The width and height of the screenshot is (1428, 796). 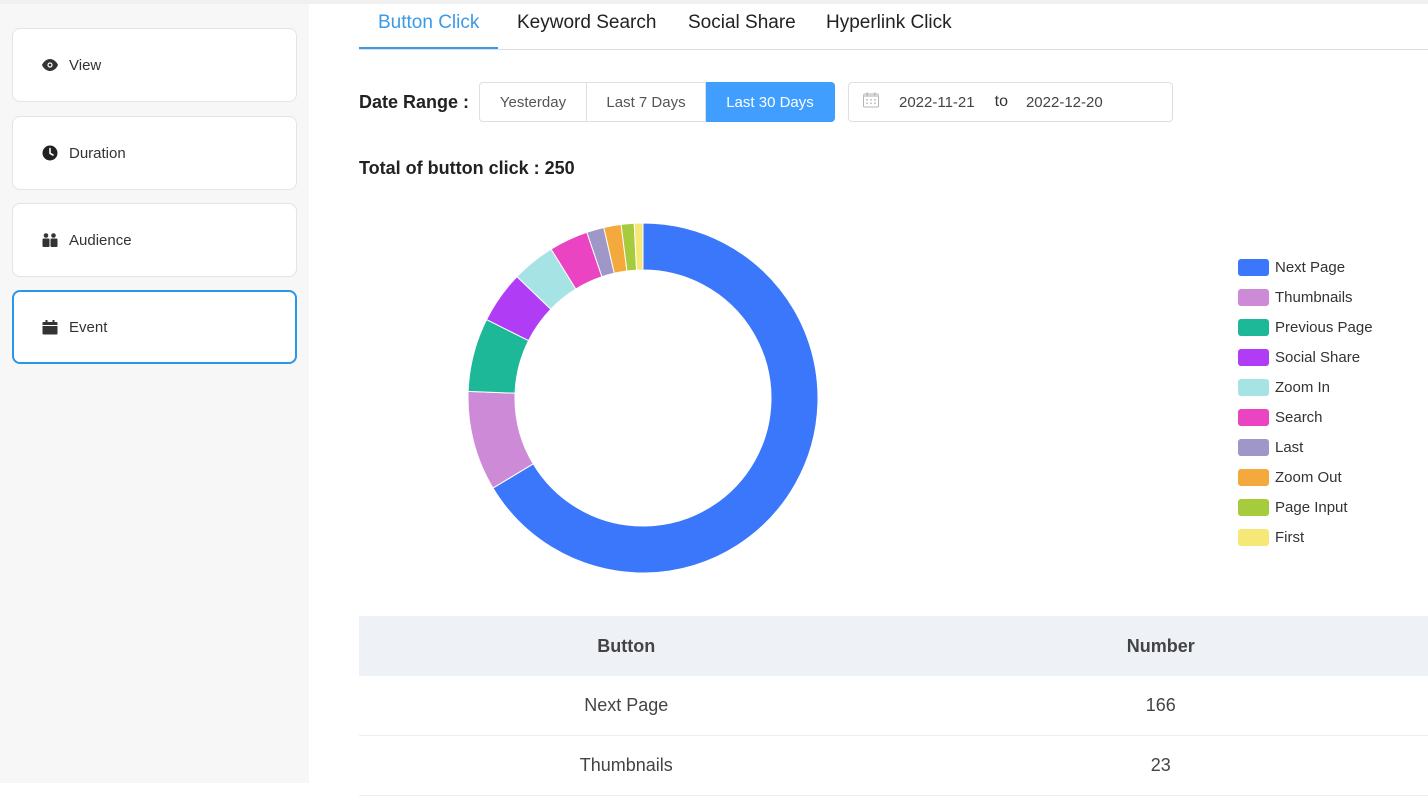 What do you see at coordinates (50, 240) in the screenshot?
I see `people-icon` at bounding box center [50, 240].